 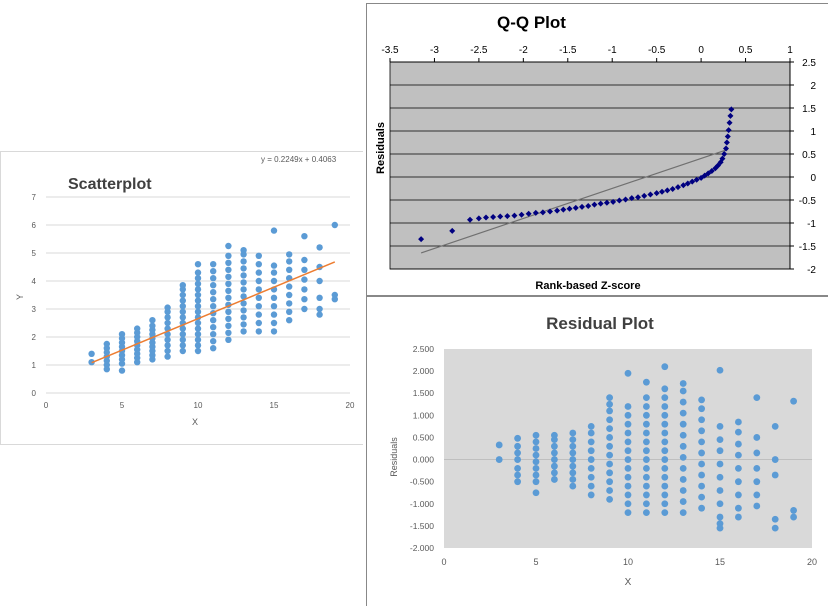 I want to click on scatter-y-tick: 7, so click(x=34, y=197).